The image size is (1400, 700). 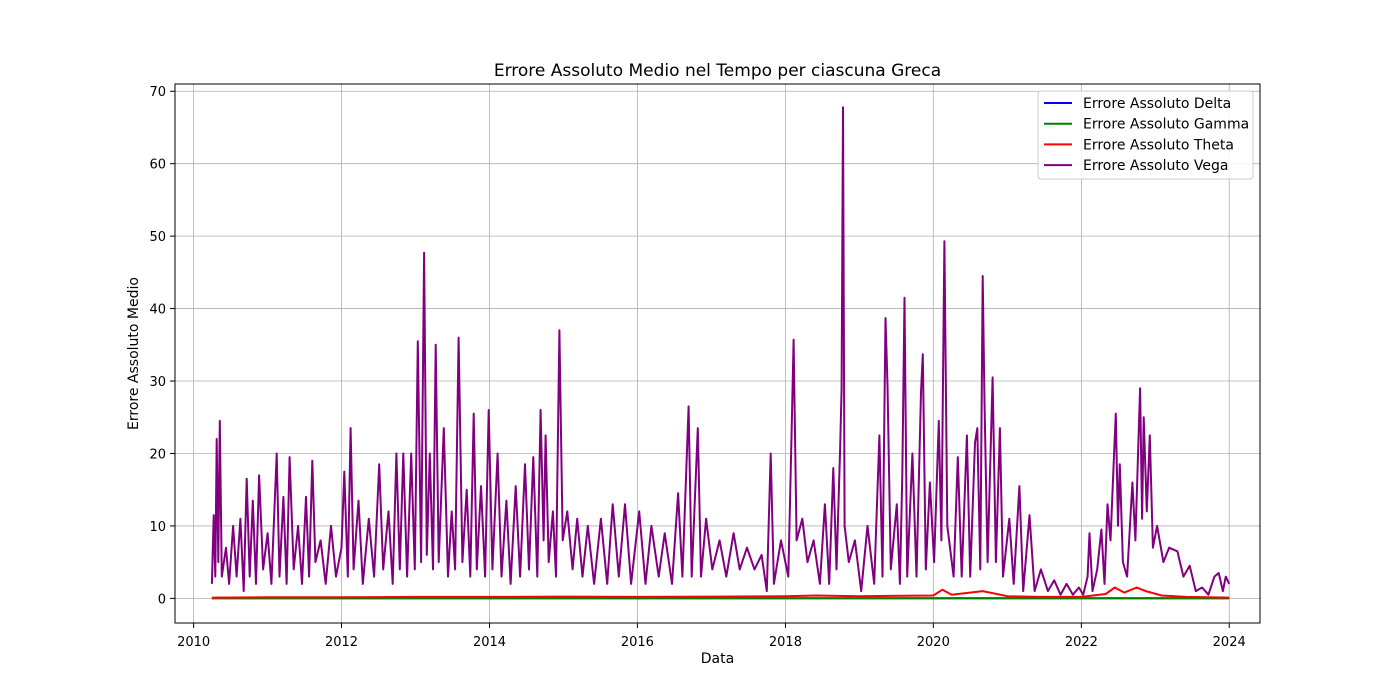 What do you see at coordinates (1158, 145) in the screenshot?
I see `legend-label: Errore Assoluto Theta` at bounding box center [1158, 145].